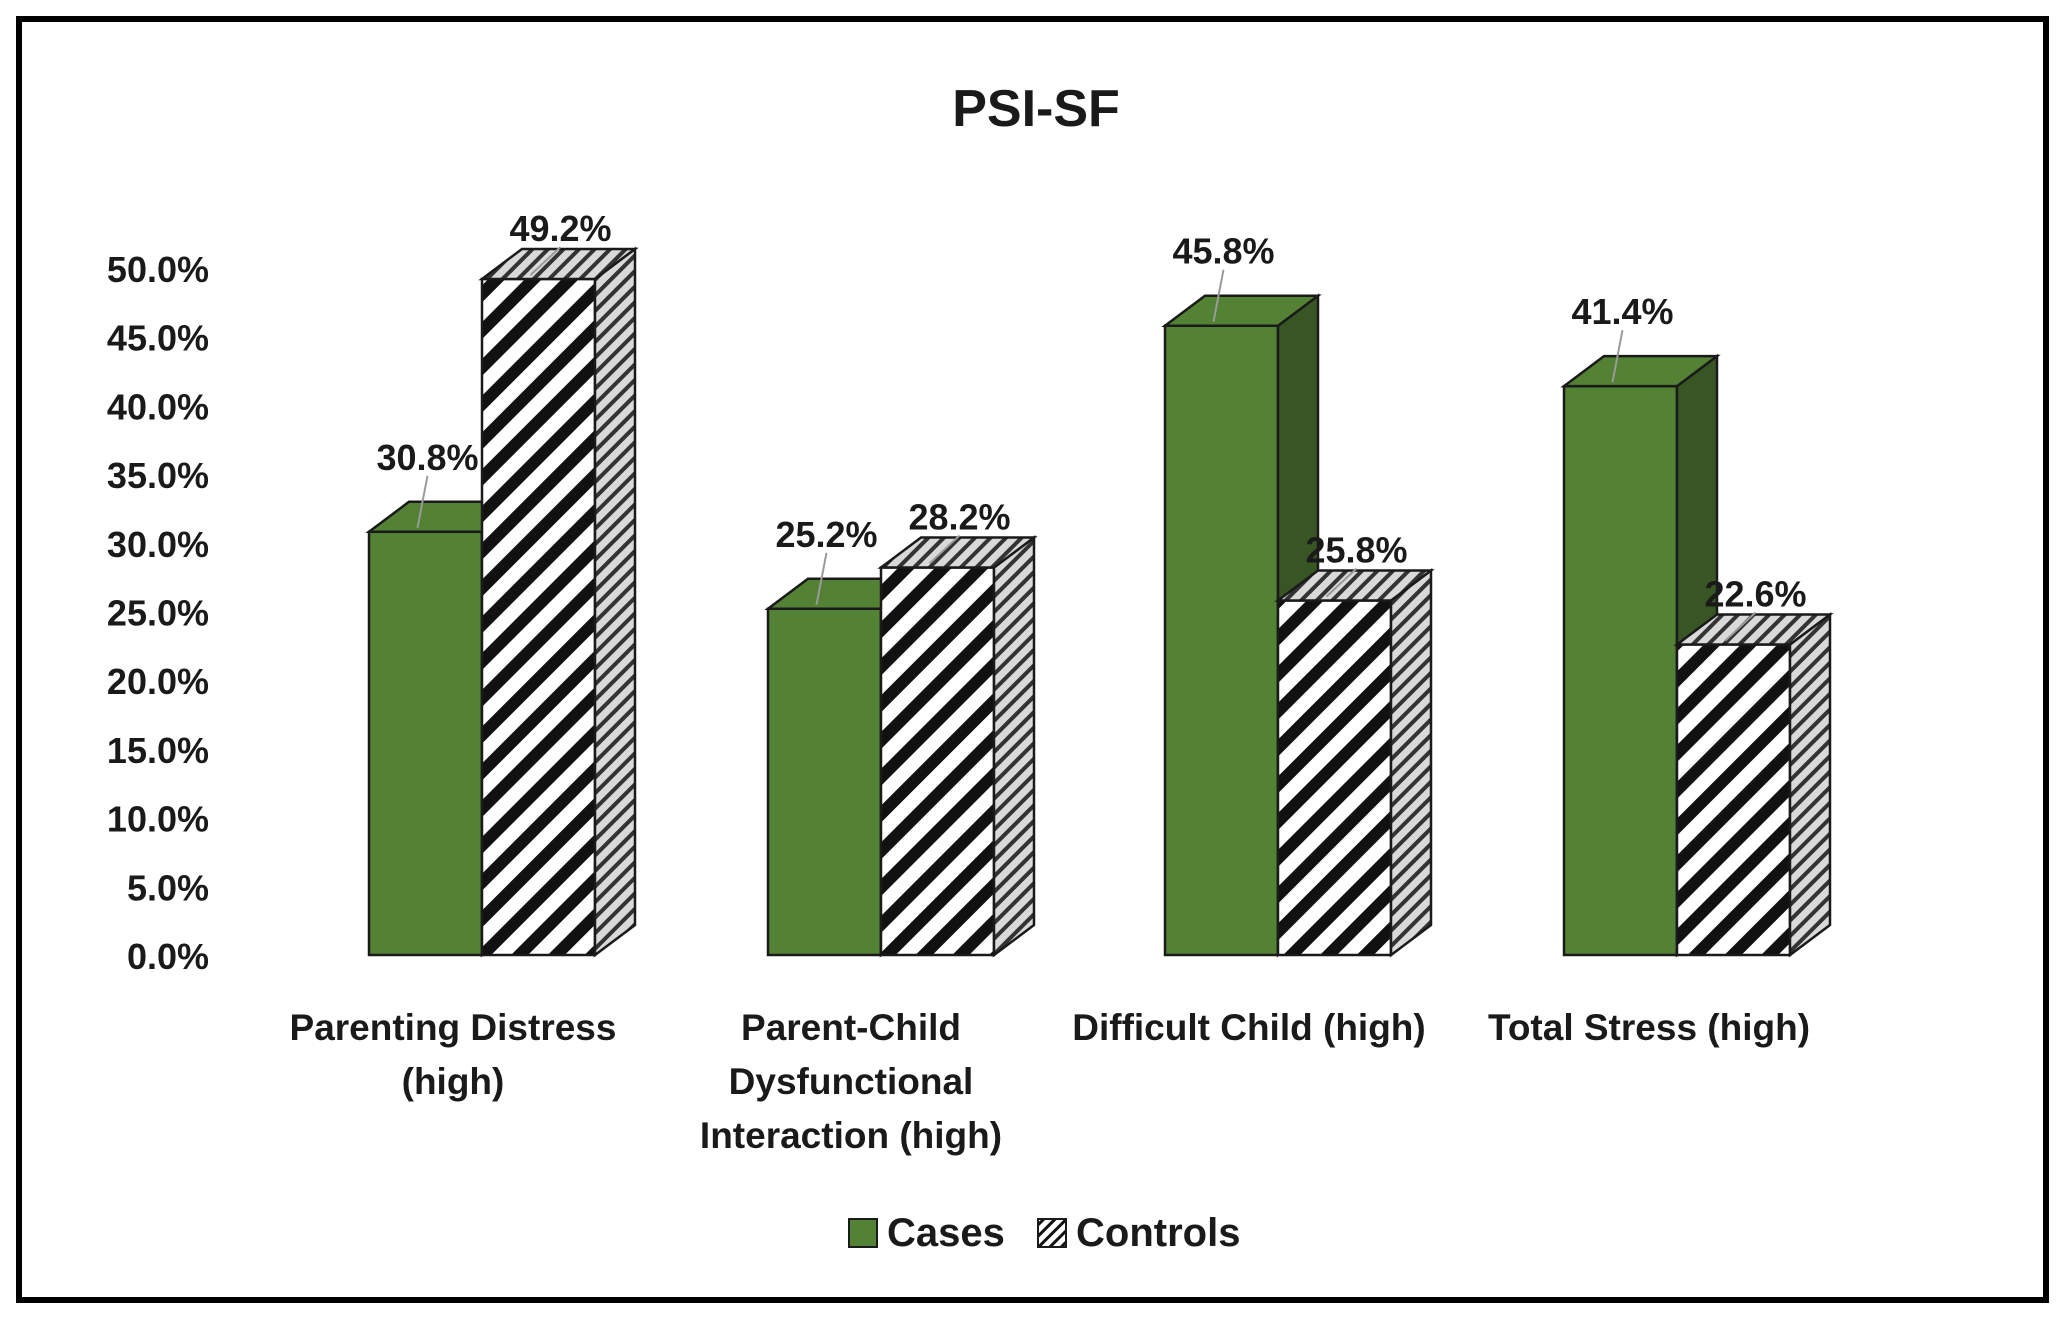  What do you see at coordinates (1223, 251) in the screenshot?
I see `data-label: 45.8%` at bounding box center [1223, 251].